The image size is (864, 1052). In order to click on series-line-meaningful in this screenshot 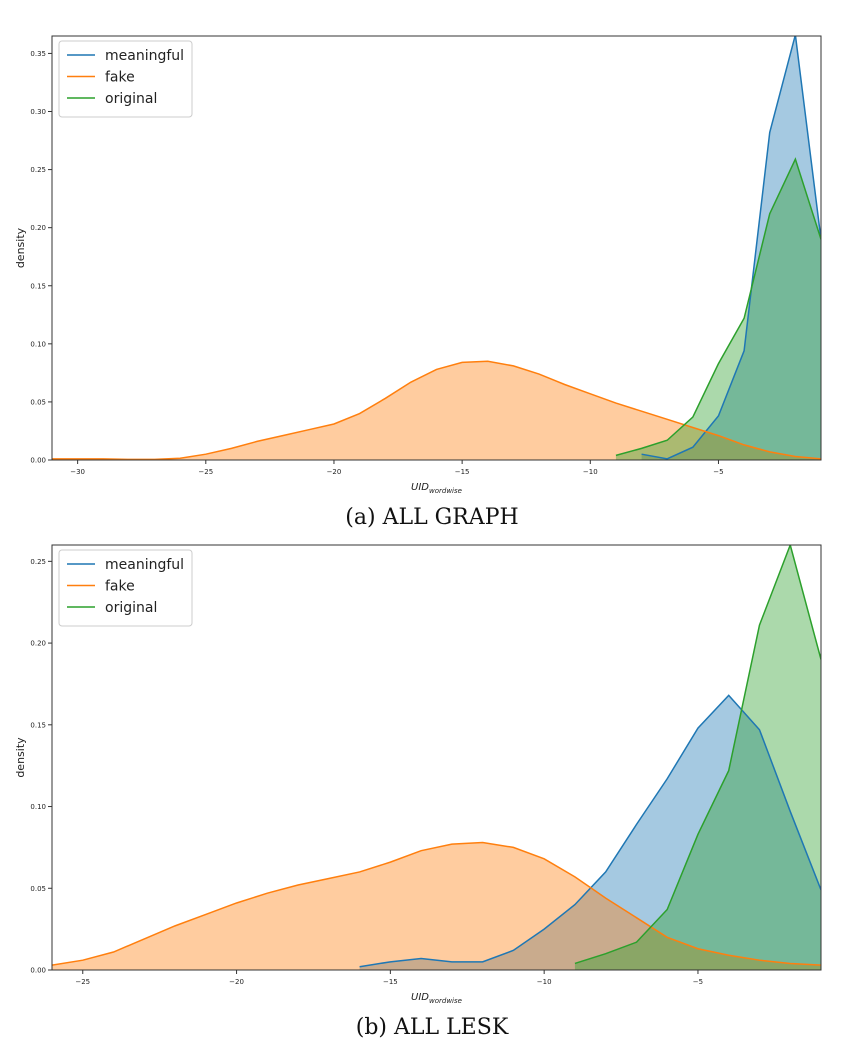, I will do `click(731, 248)`.